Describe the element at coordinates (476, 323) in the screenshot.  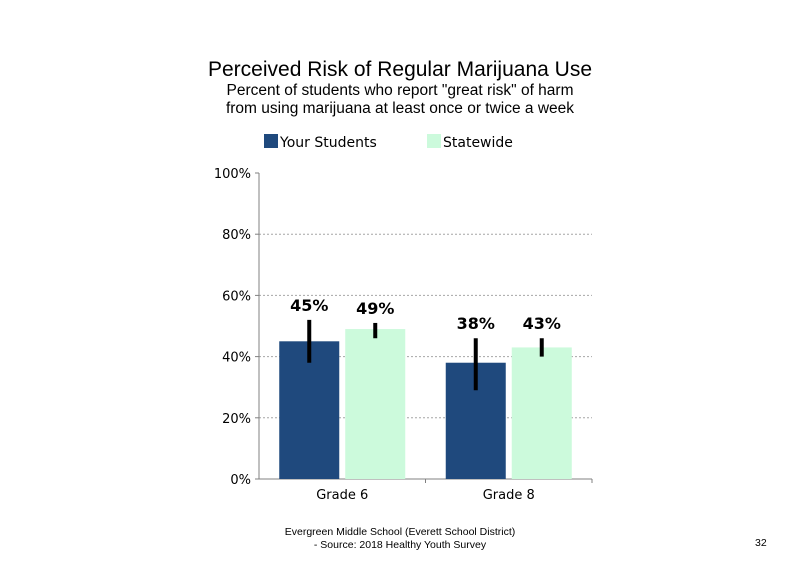
I see `data-label: 38%` at that location.